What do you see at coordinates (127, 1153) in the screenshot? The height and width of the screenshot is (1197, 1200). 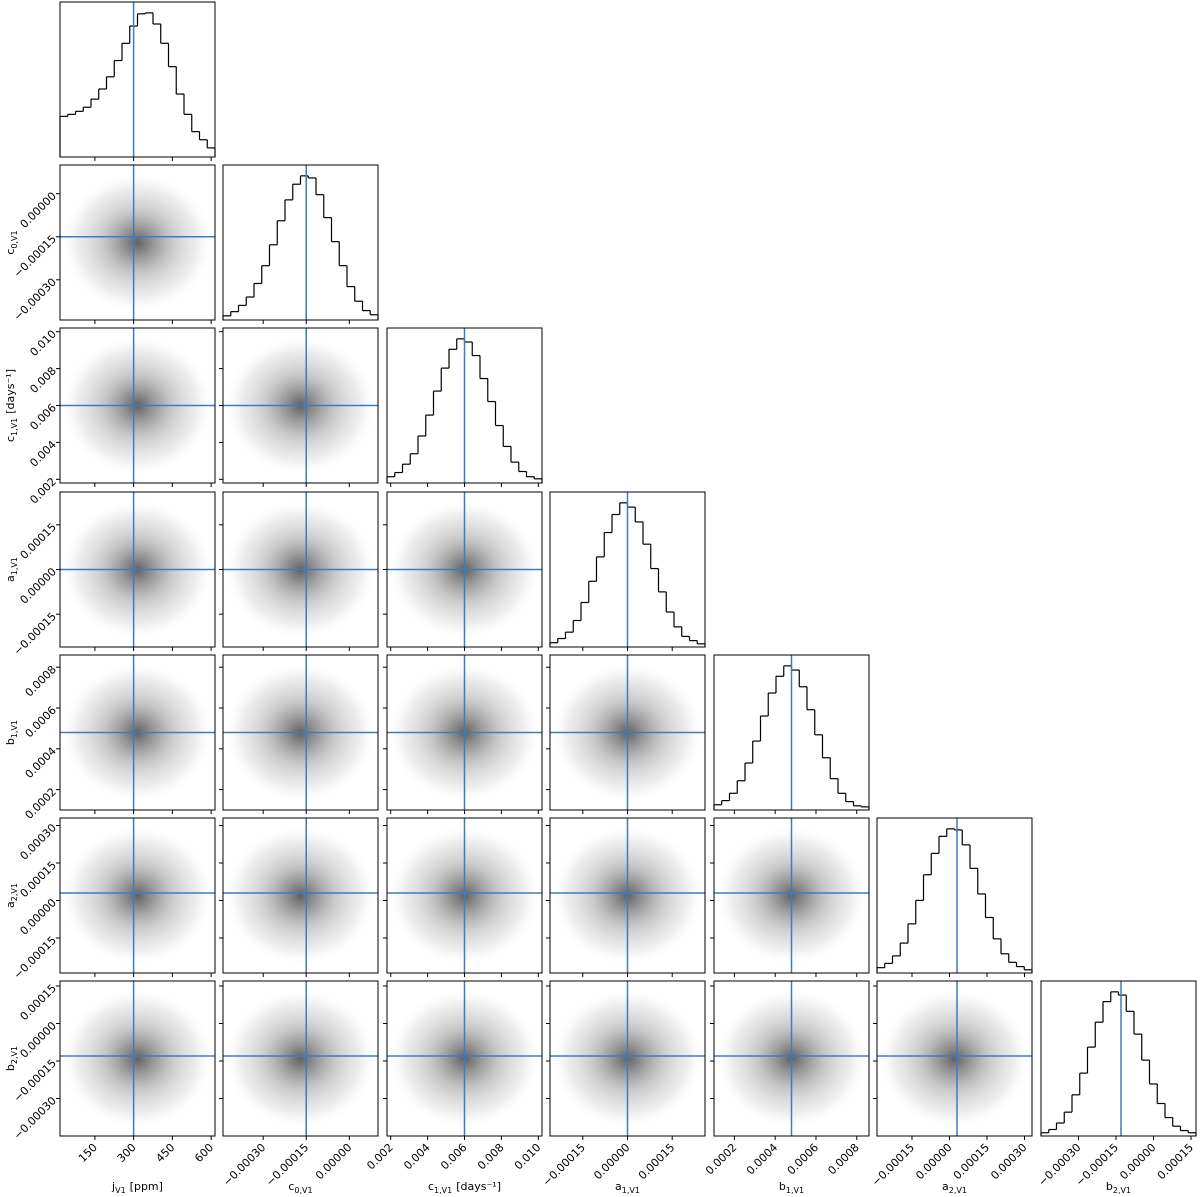 I see `x-tick-label: 300` at bounding box center [127, 1153].